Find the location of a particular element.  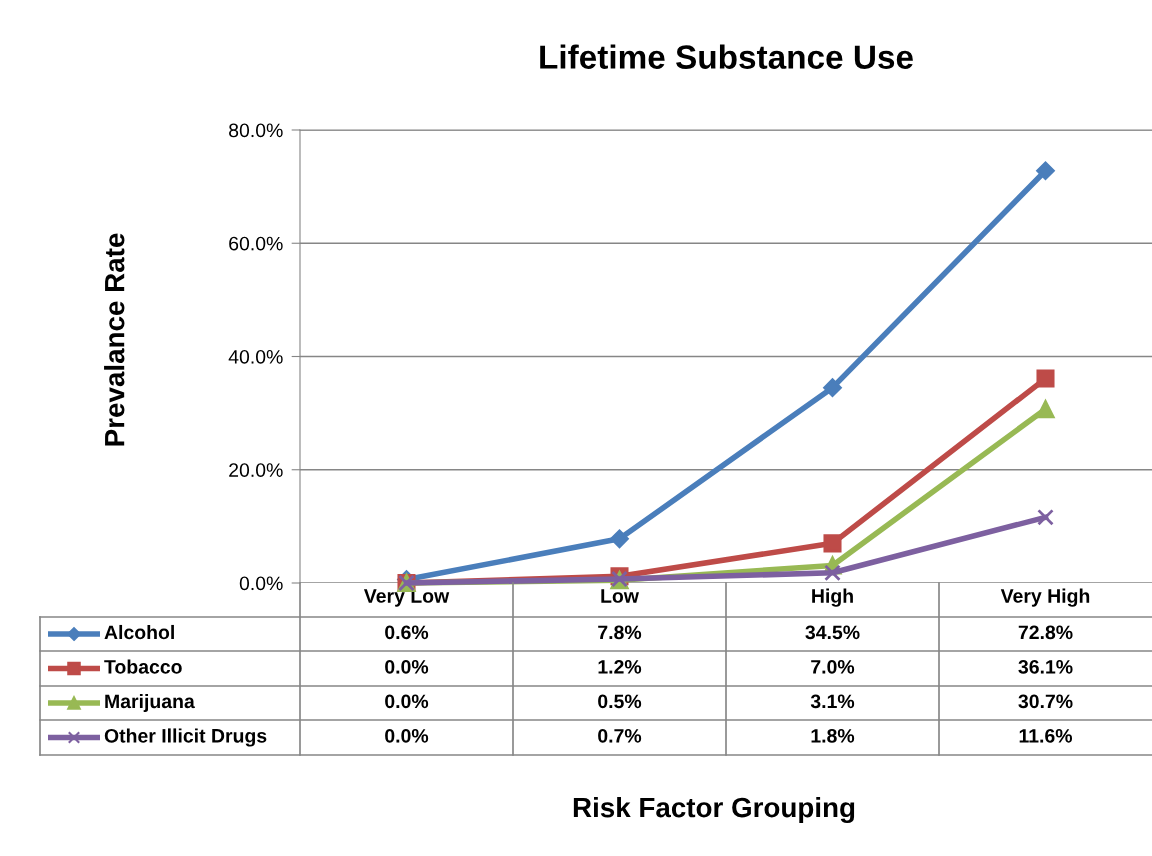

y-tick-label: 60.0% is located at coordinates (256, 243).